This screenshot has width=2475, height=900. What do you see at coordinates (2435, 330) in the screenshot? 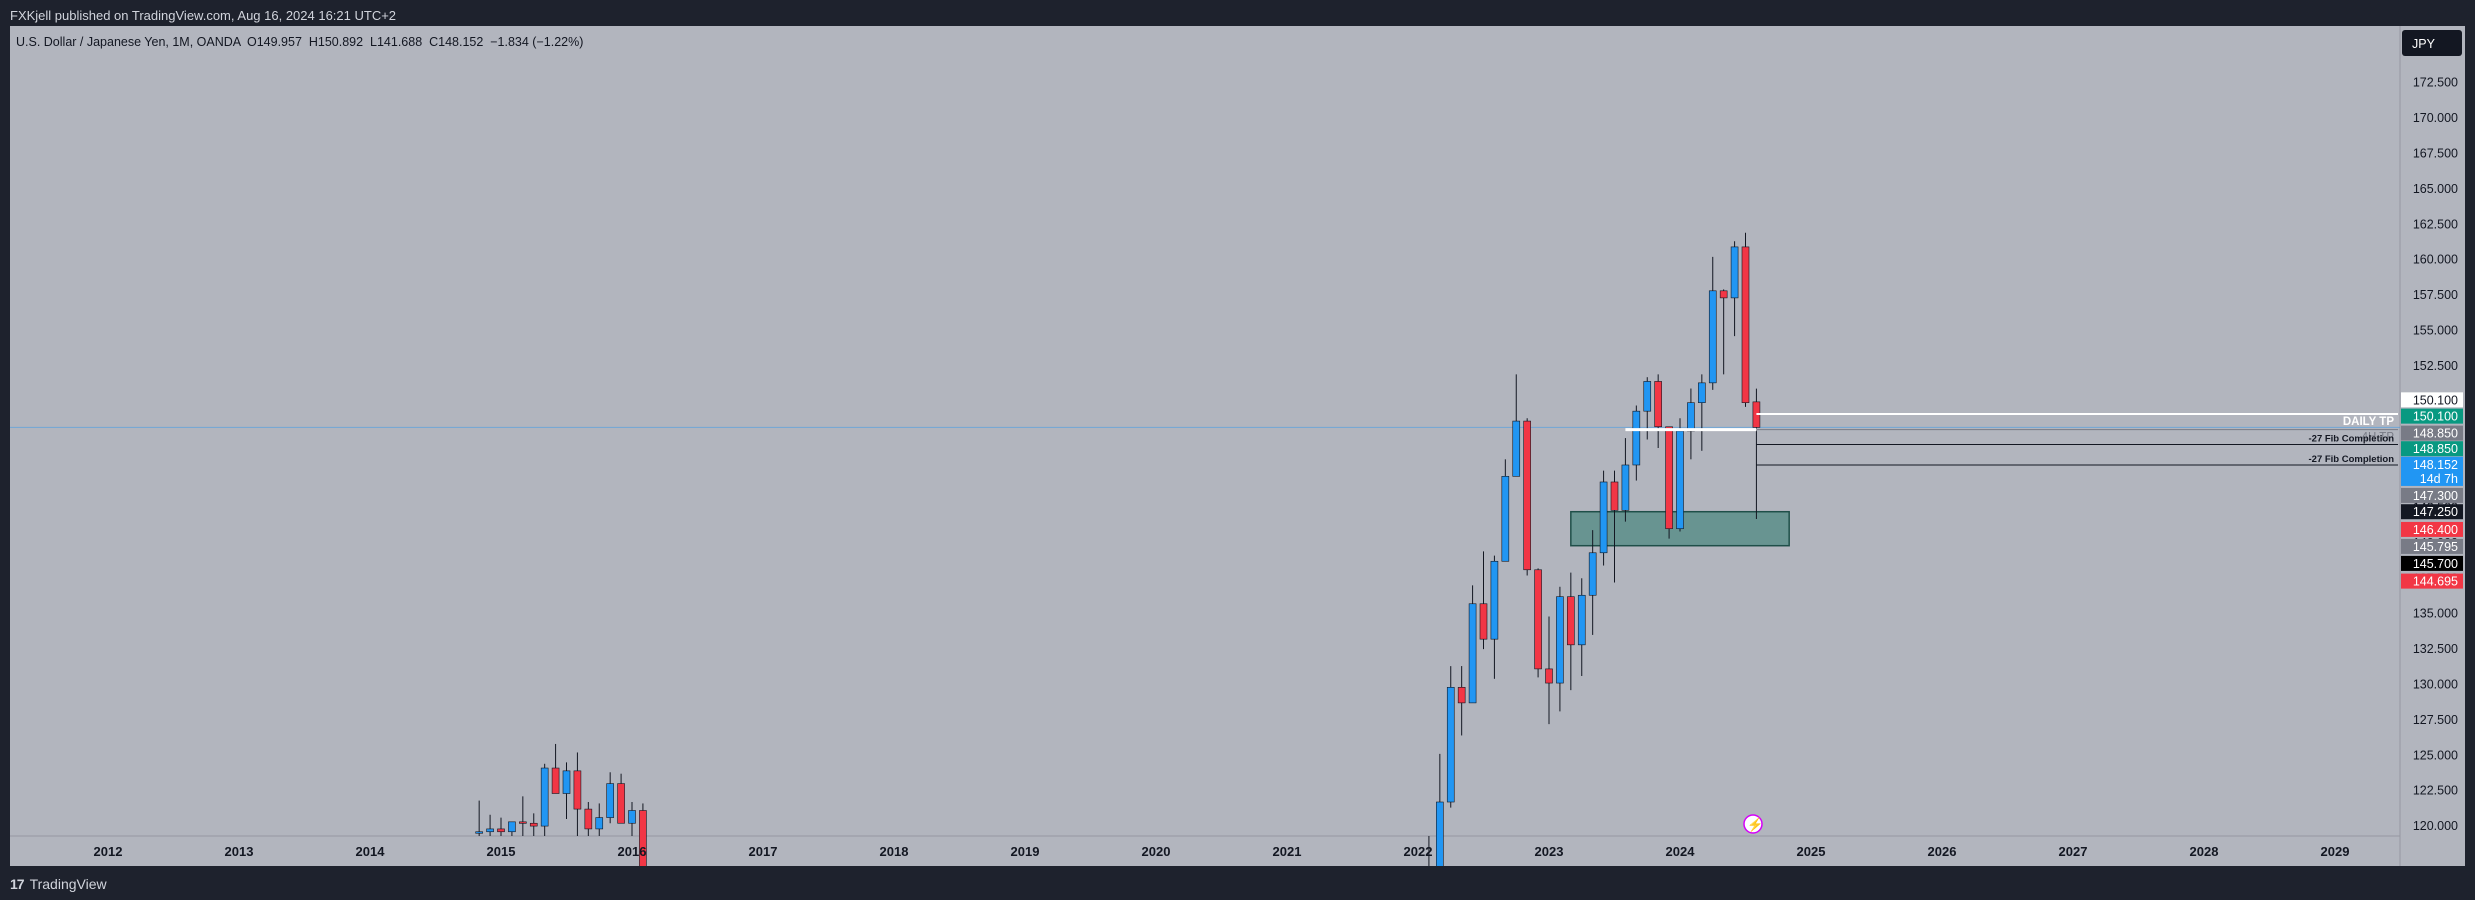
I see `price-tick-label: 155.000` at bounding box center [2435, 330].